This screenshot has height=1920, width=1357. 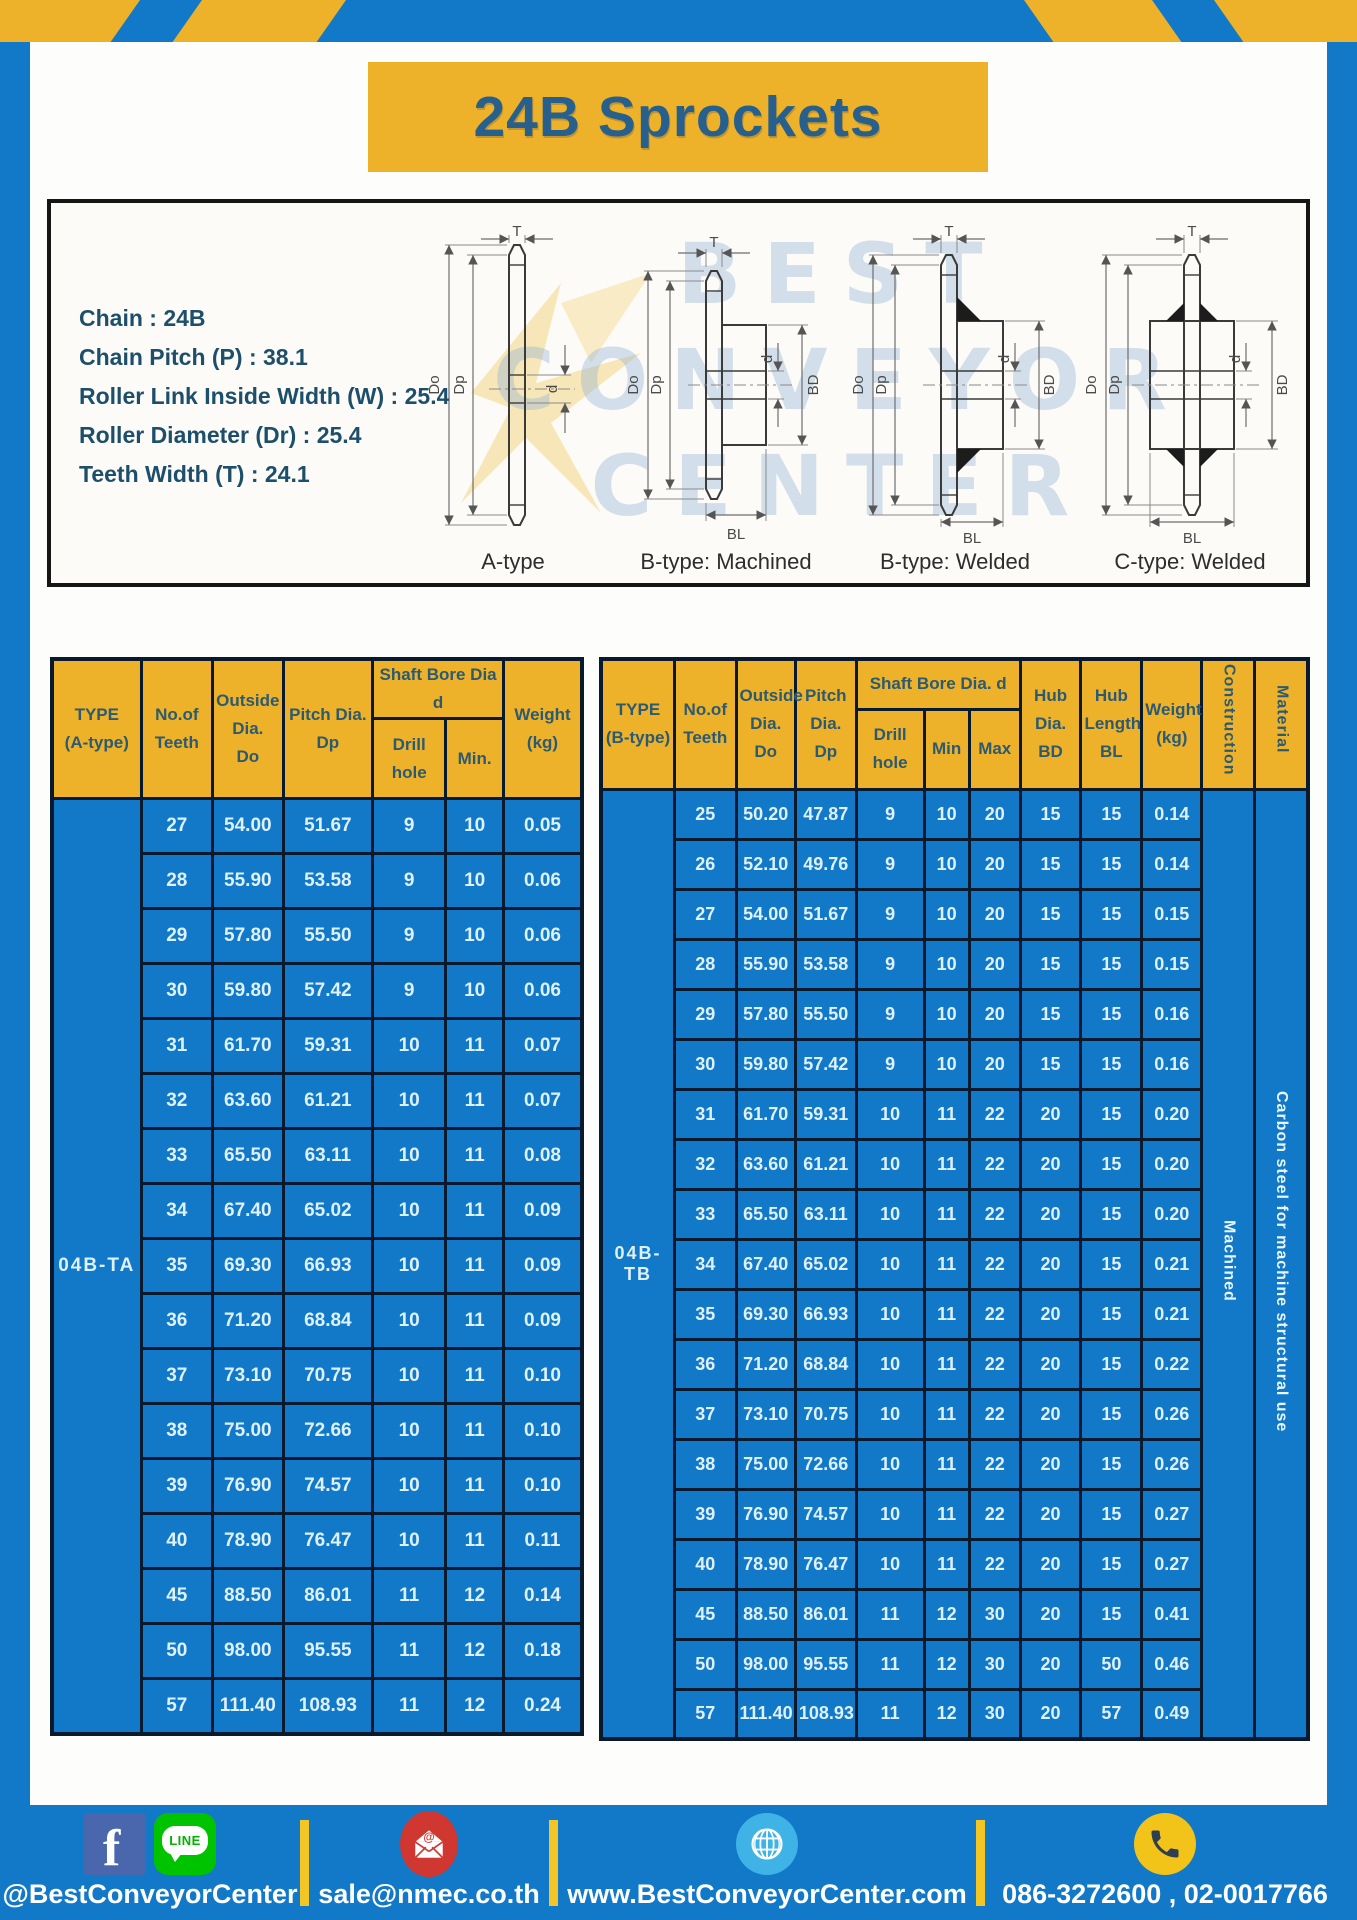 I want to click on table-row: 31 61.70 59.31 10 11 22 20 15 0.20, so click(x=954, y=1114).